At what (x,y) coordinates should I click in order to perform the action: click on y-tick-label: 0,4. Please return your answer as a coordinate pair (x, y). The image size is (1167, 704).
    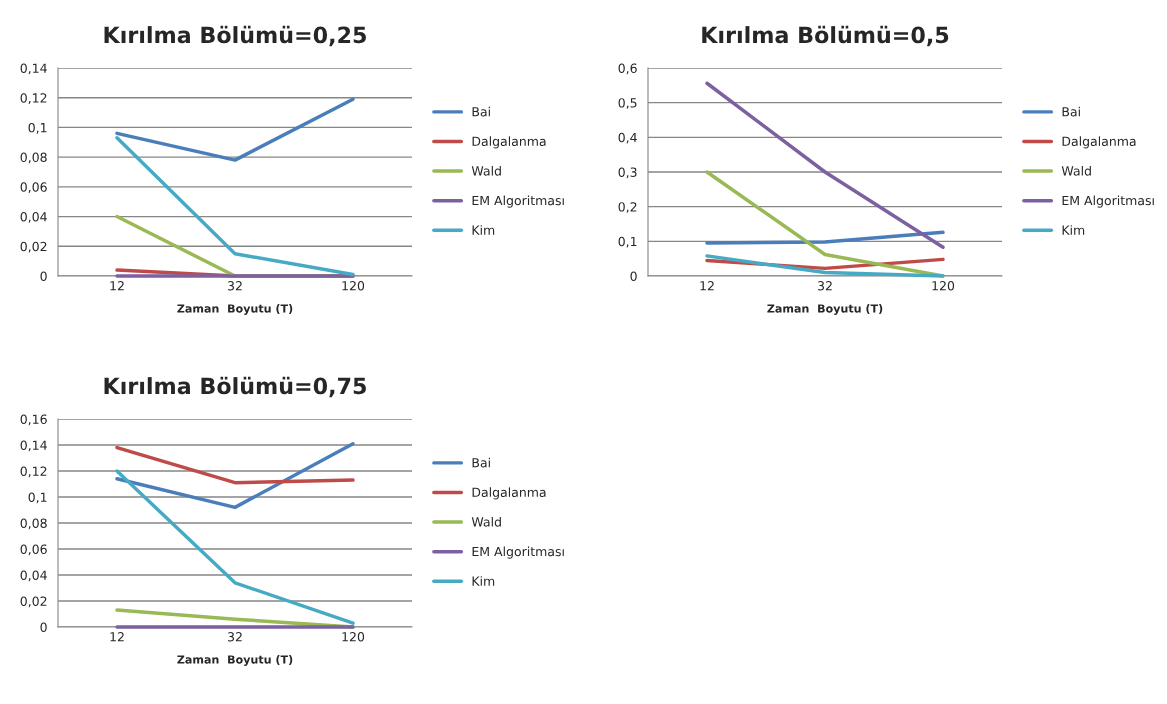
    Looking at the image, I should click on (627, 138).